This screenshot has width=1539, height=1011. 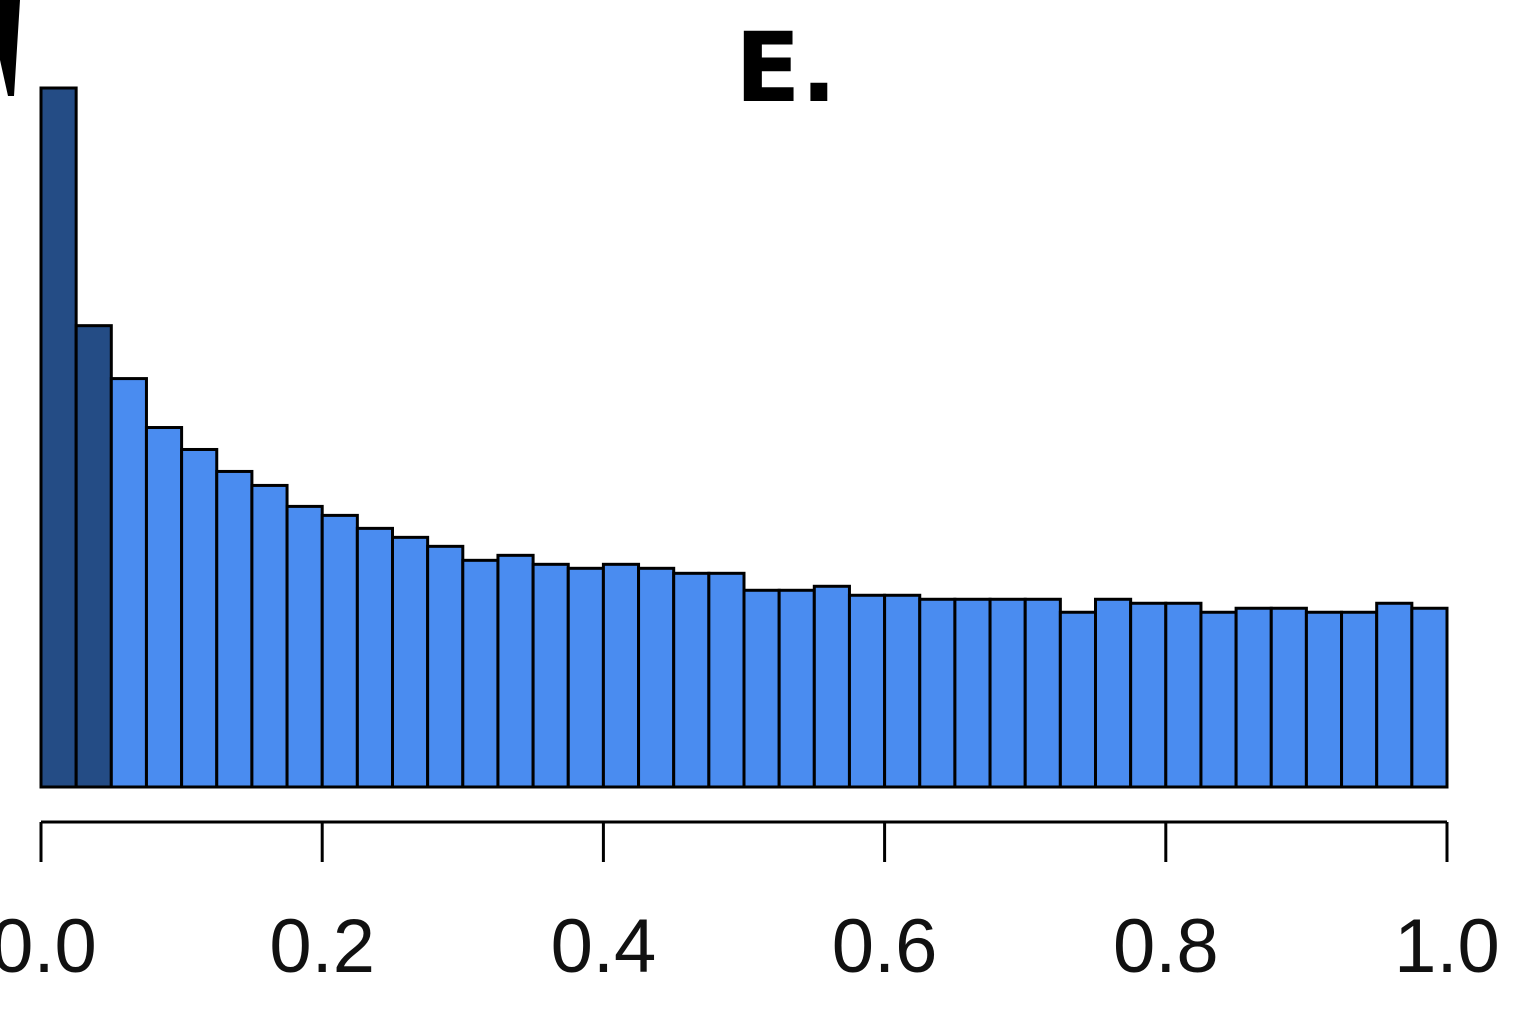 I want to click on x-tick-label: 0.2, so click(x=322, y=946).